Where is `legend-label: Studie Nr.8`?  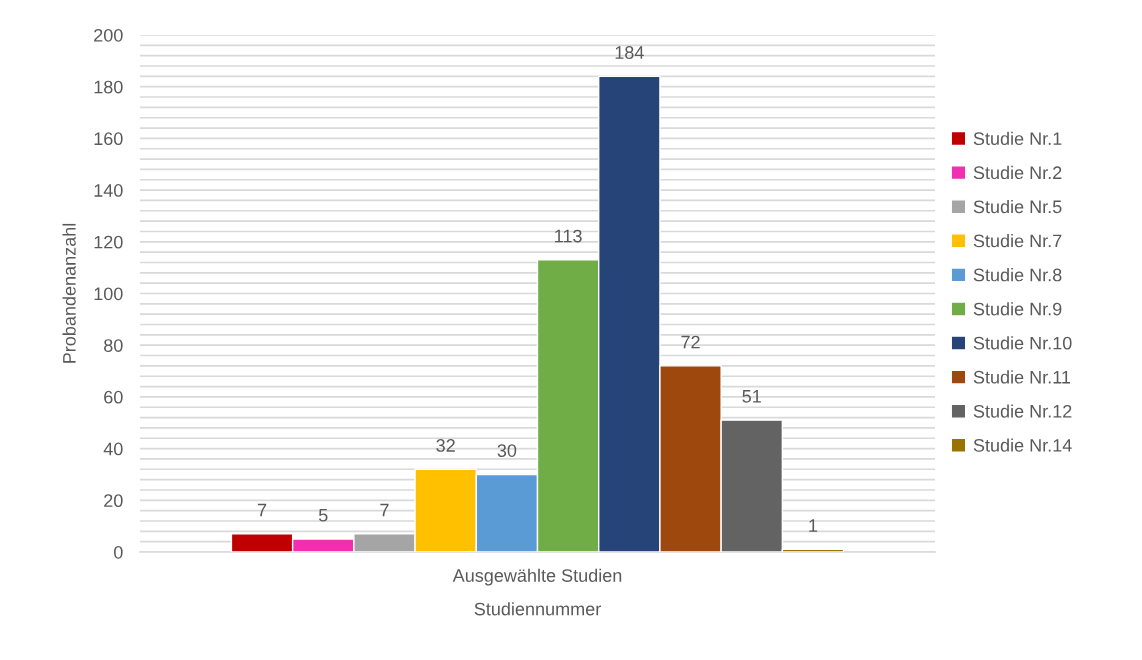
legend-label: Studie Nr.8 is located at coordinates (1017, 275).